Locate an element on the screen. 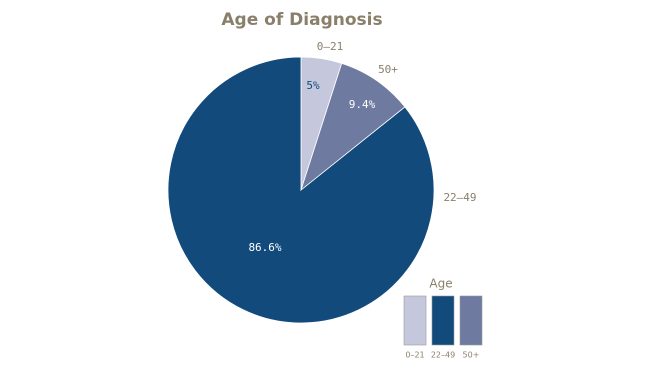 Image resolution: width=650 pixels, height=367 pixels. value-label: 86.6% is located at coordinates (264, 247).